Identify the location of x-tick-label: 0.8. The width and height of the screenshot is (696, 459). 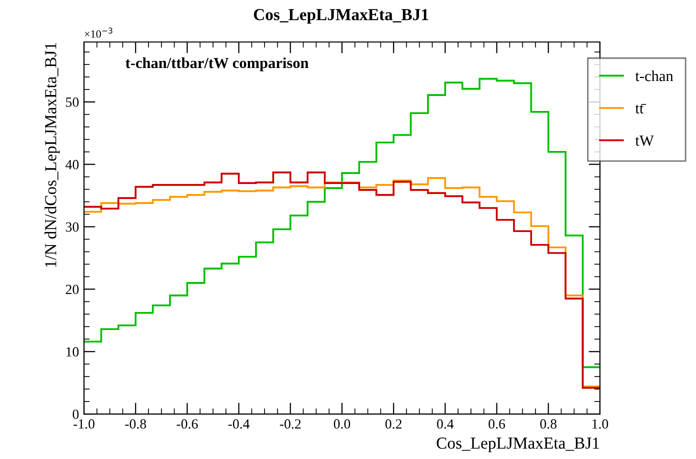
(548, 424).